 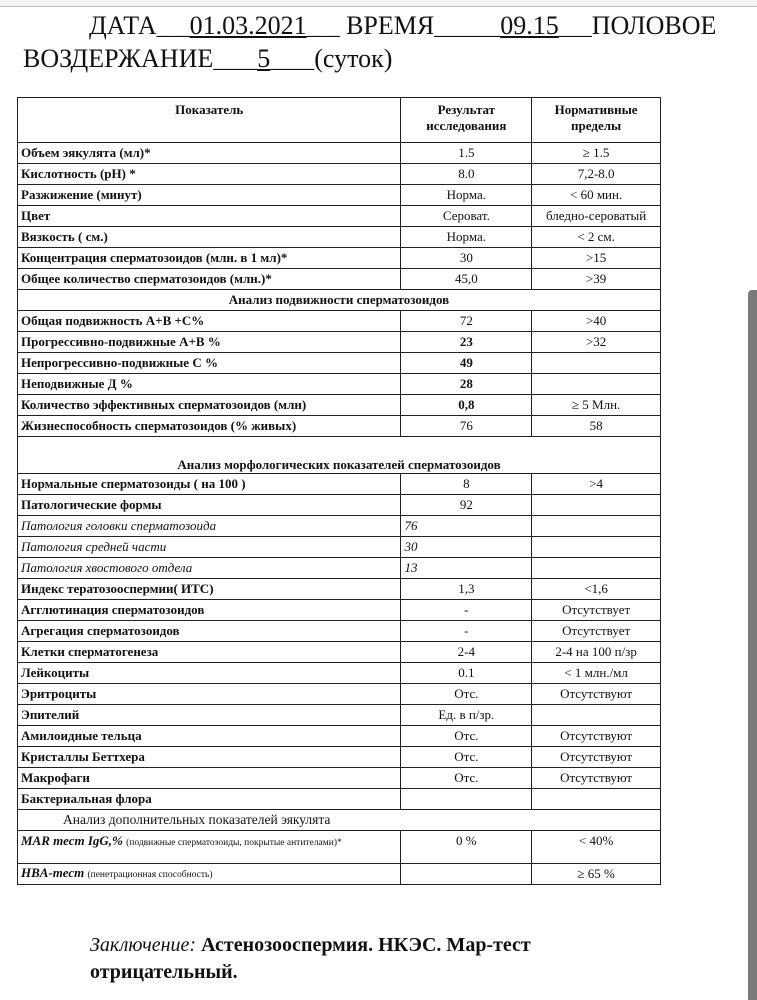 I want to click on norm-cell: ≥ 5 Млн., so click(x=596, y=405).